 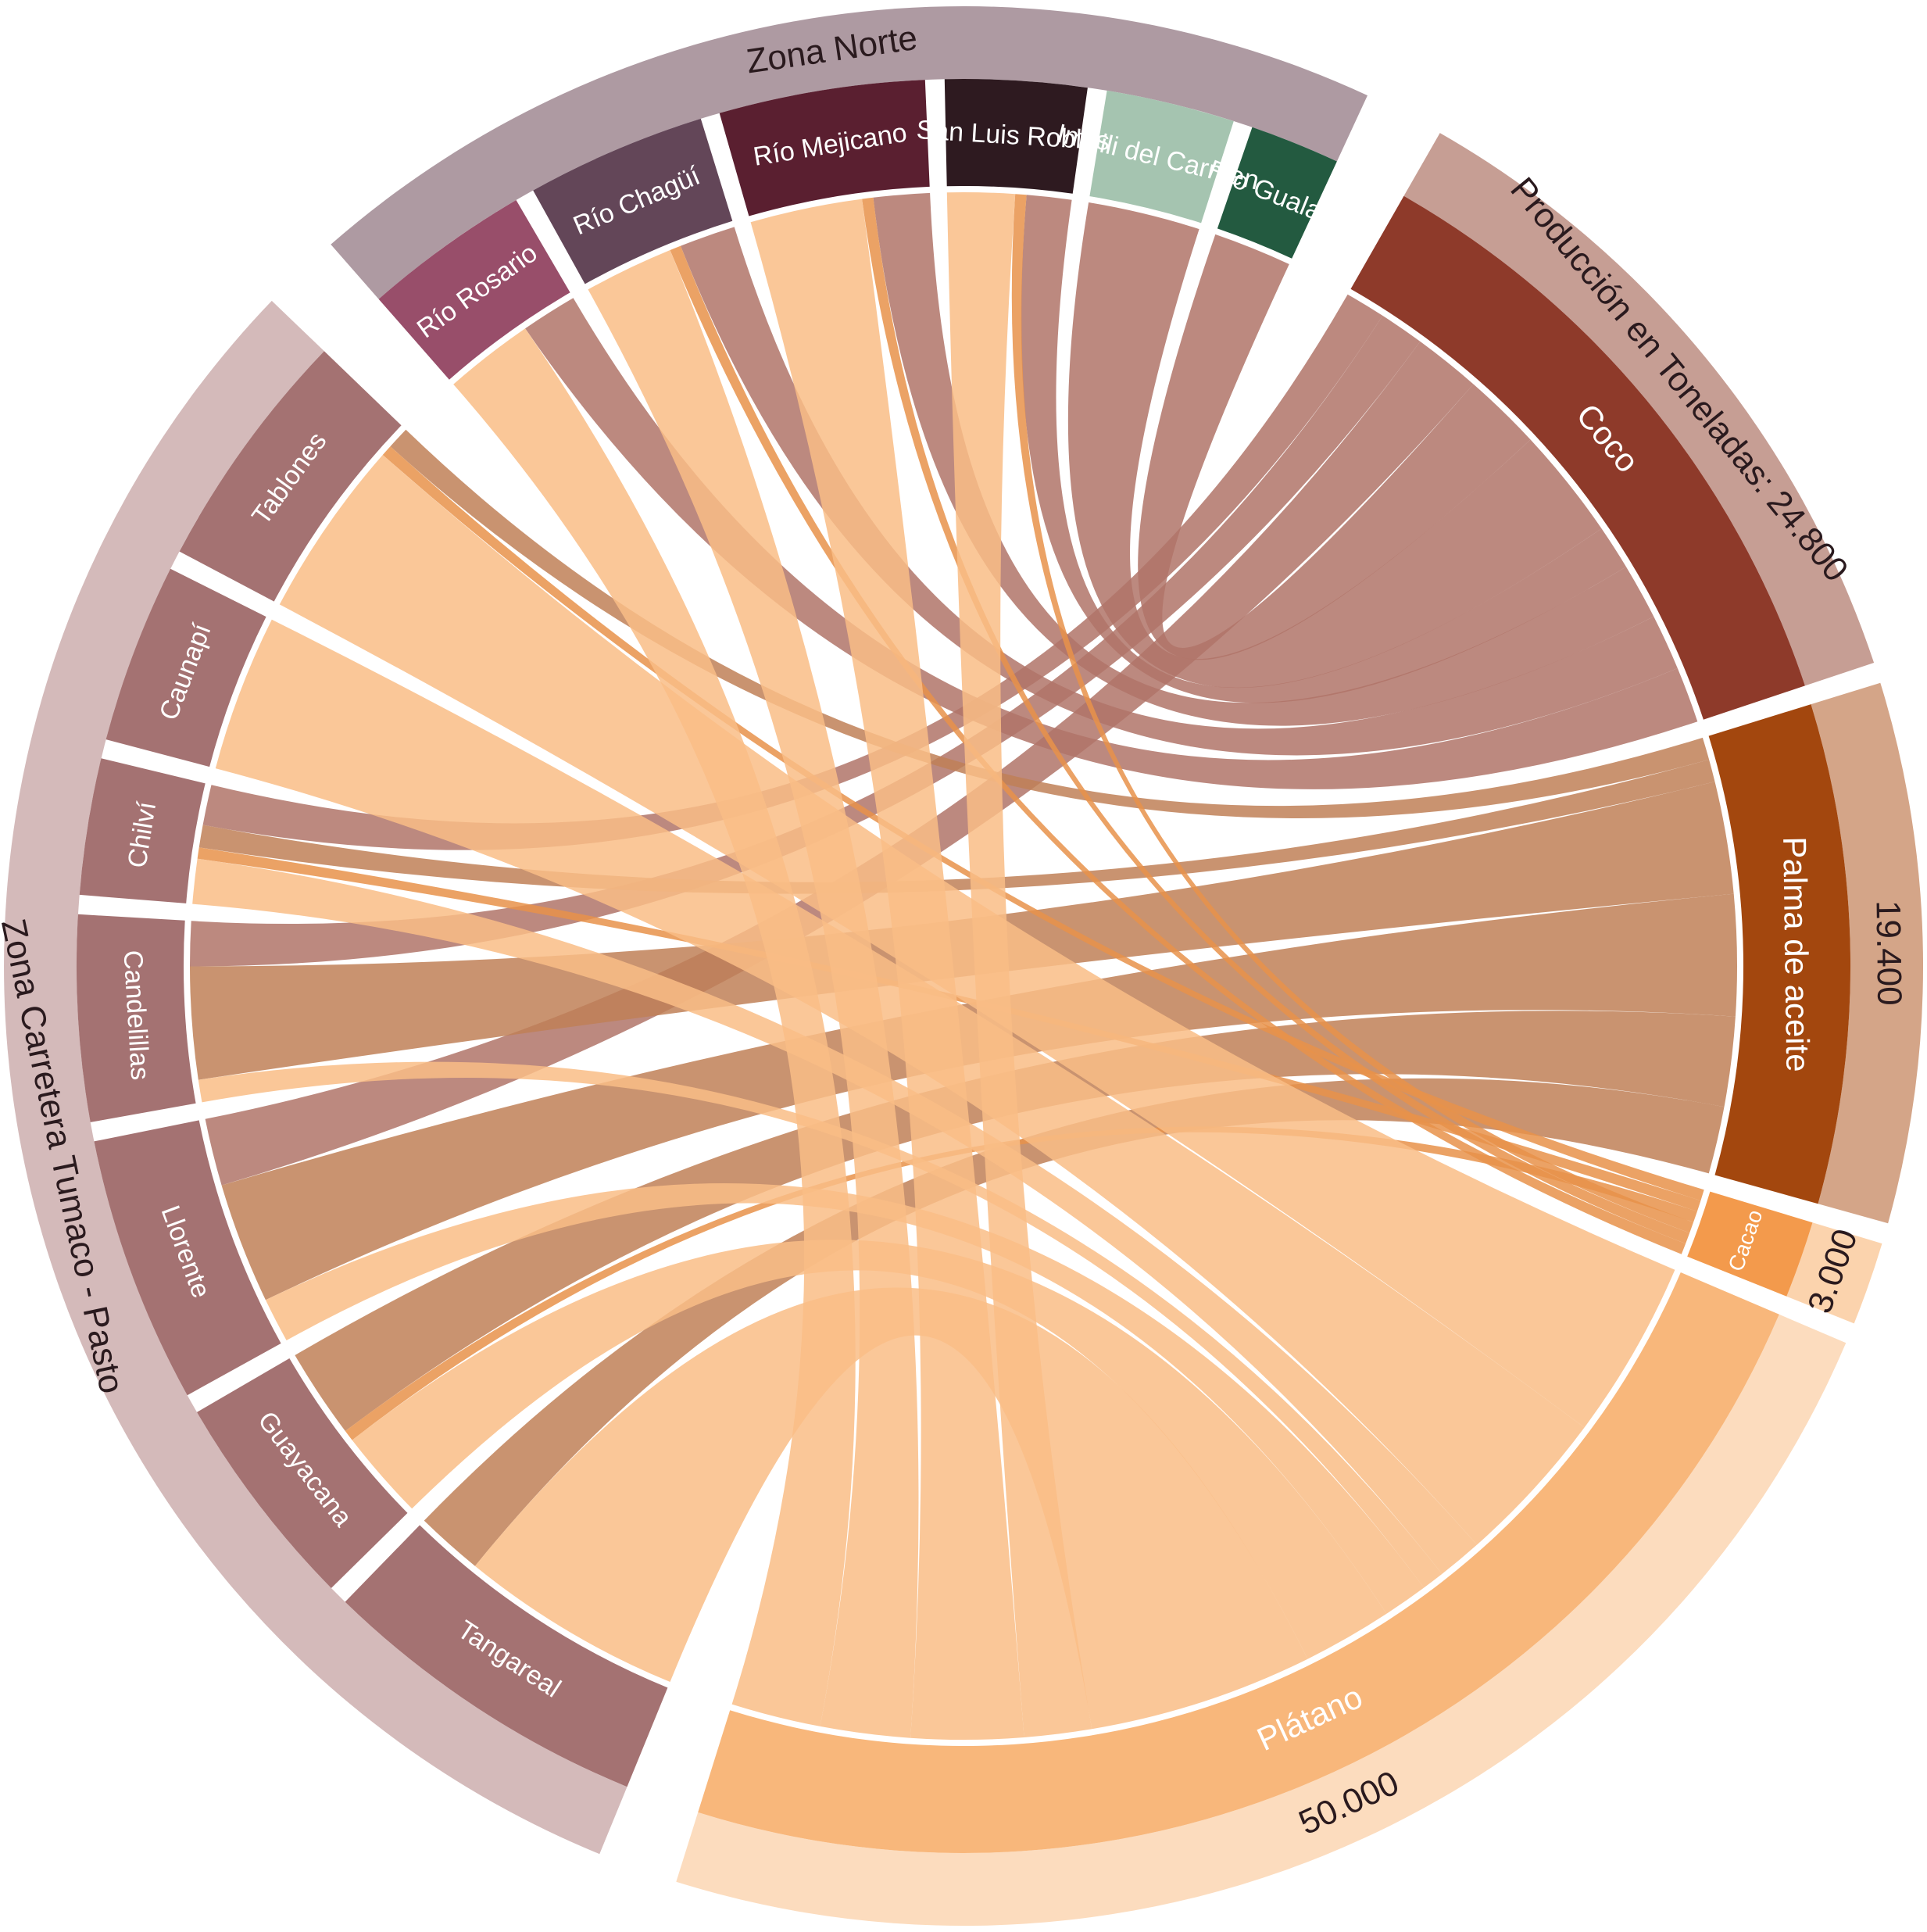 I want to click on target-label: Palma de aceite, so click(x=1796, y=954).